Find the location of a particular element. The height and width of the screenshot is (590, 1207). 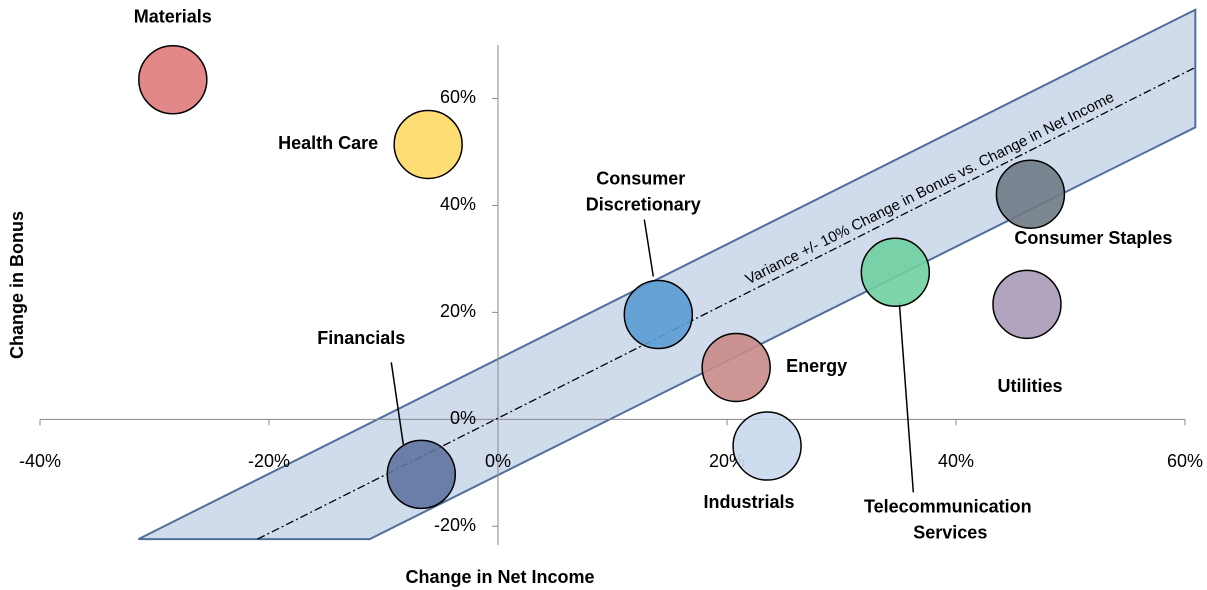

bubble-label: Industrials is located at coordinates (749, 502).